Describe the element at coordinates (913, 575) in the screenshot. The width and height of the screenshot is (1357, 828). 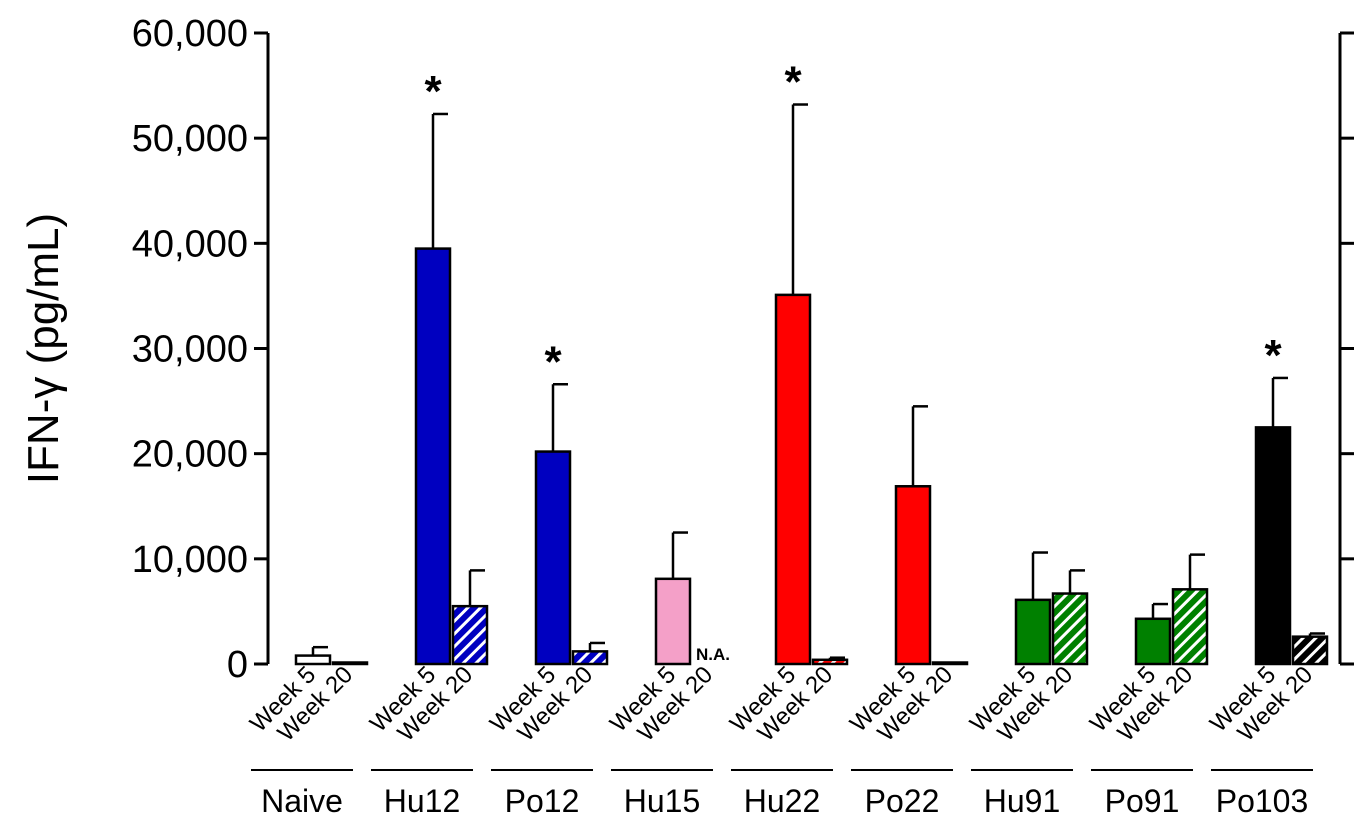
I see `bar-po22-week5` at that location.